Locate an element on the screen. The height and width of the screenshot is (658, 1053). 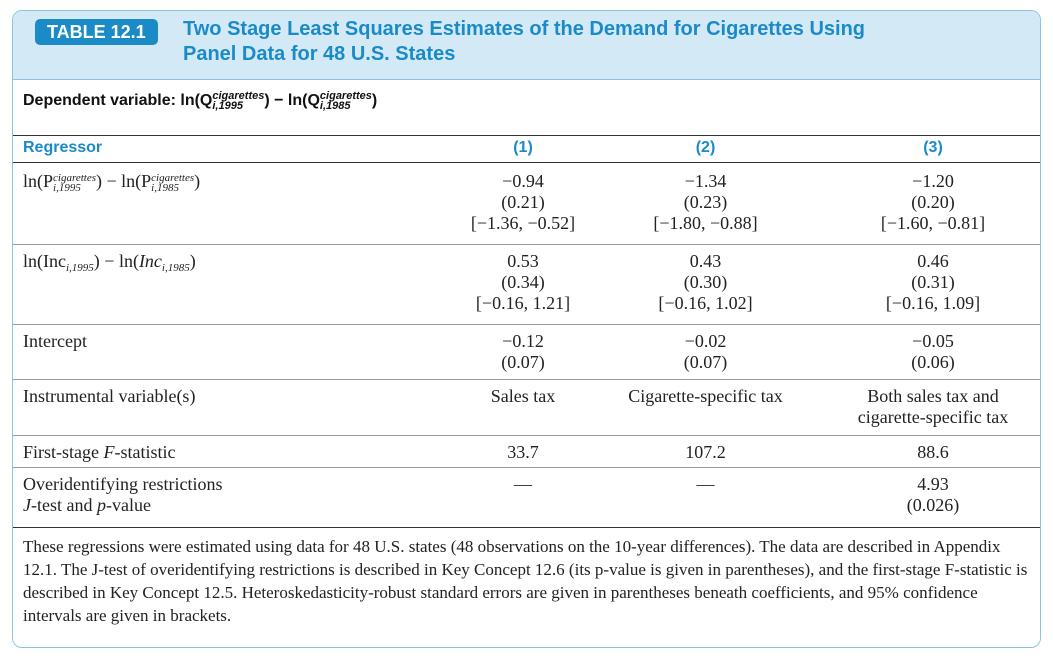
row-intercept-c3: −0.05 (0.06) is located at coordinates (933, 352).